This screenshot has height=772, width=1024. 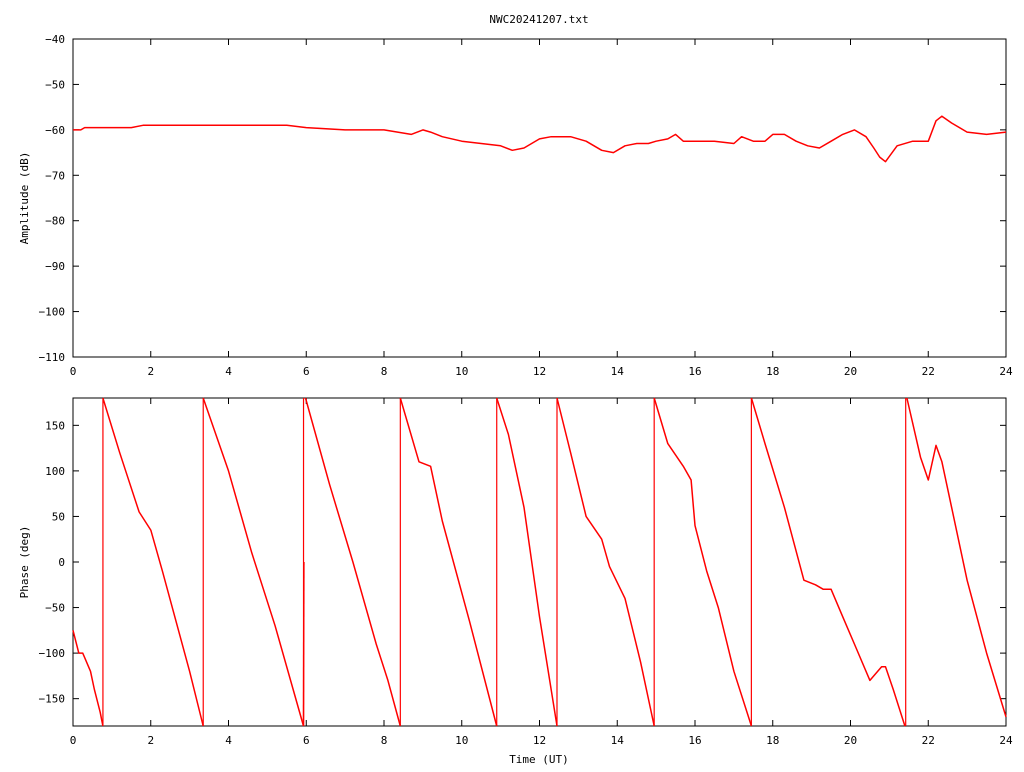 What do you see at coordinates (928, 371) in the screenshot?
I see `amplitude-x-tick-label: 22` at bounding box center [928, 371].